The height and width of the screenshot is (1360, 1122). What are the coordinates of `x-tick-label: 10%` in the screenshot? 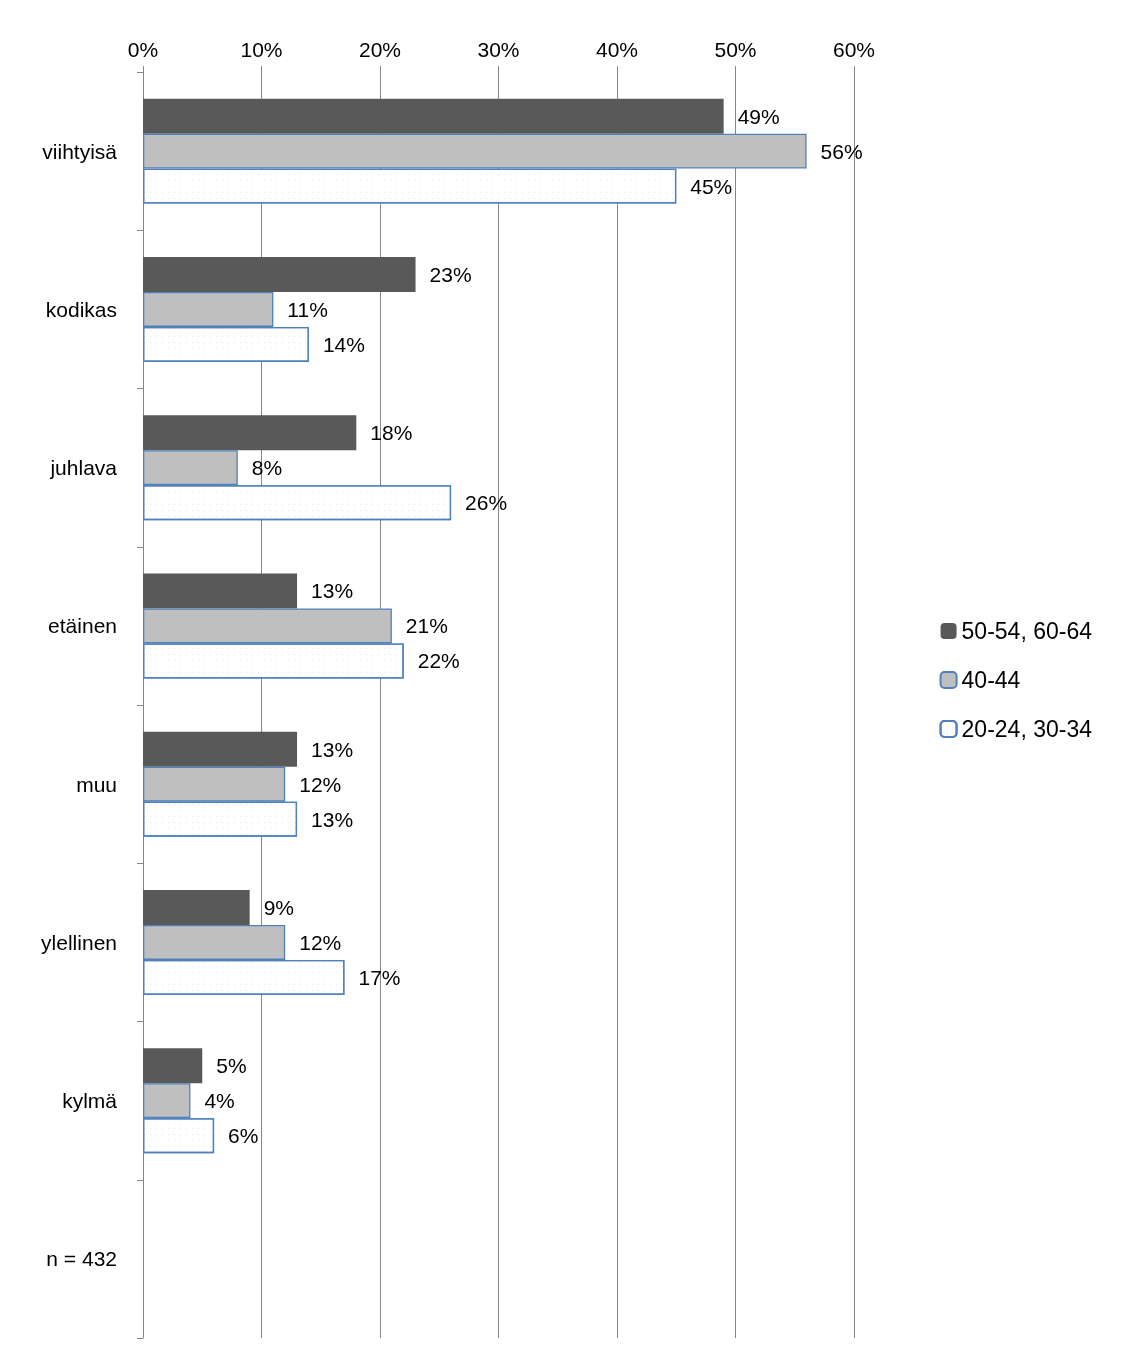 It's located at (261, 49).